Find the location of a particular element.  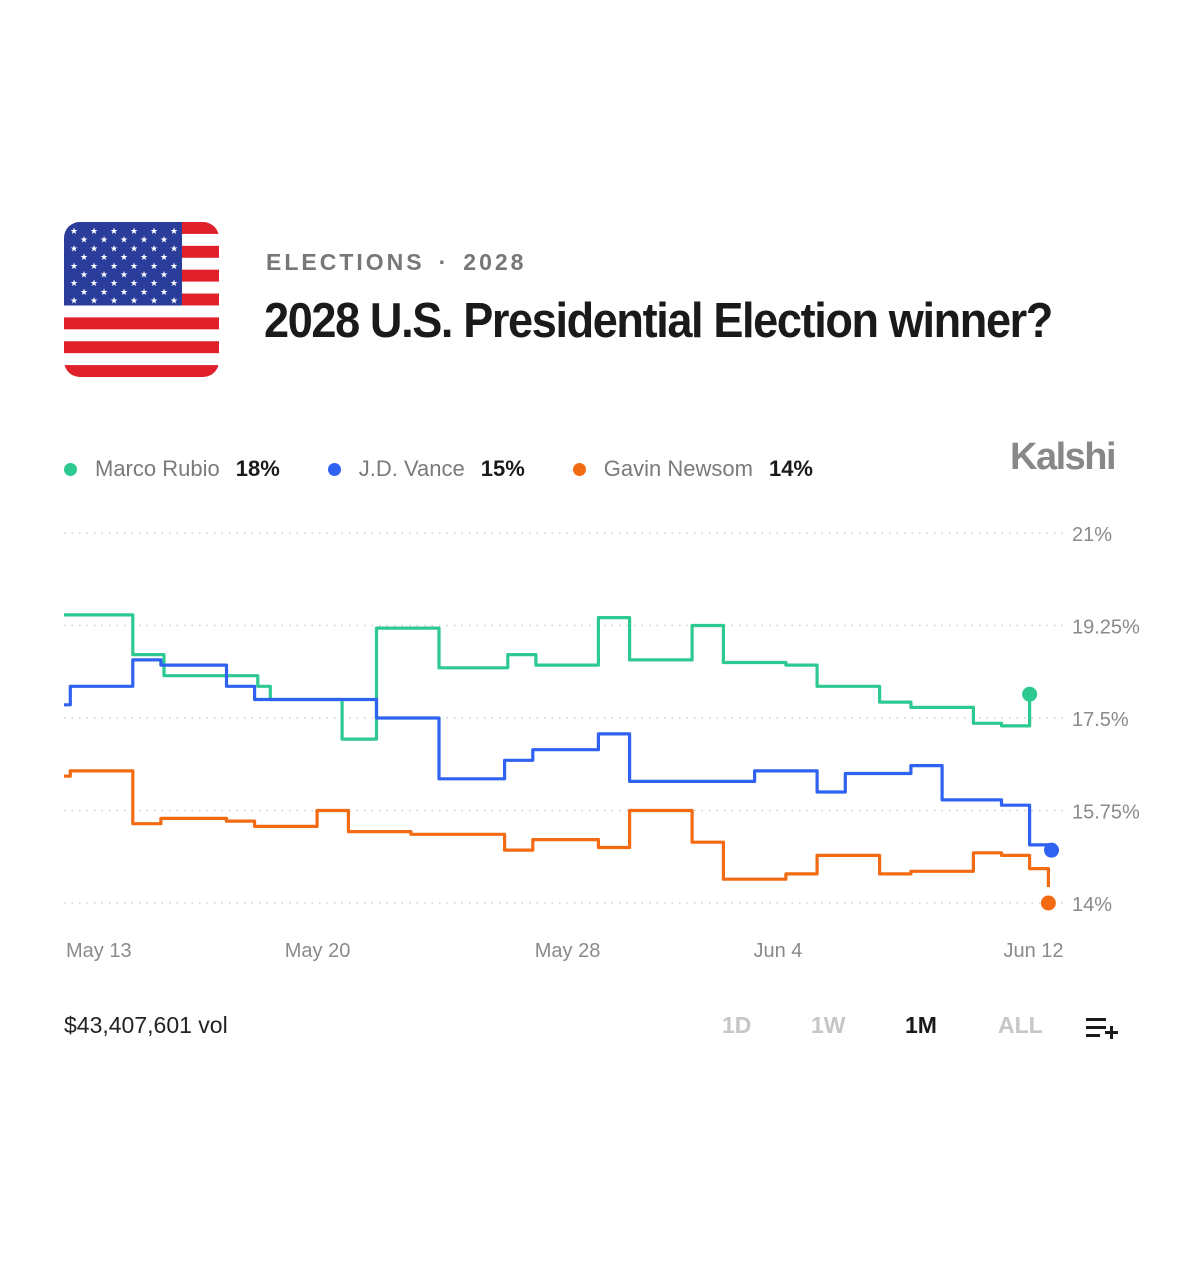

range-all-button: ALL is located at coordinates (1020, 1025).